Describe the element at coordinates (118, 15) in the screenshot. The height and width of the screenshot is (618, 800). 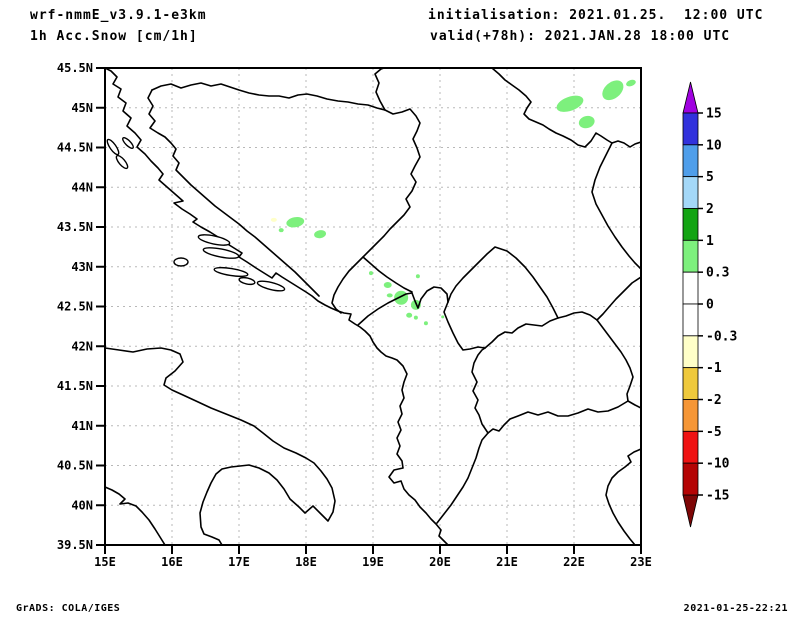
I see `model-title: wrf-nmmE_v3.9.1-e3km` at that location.